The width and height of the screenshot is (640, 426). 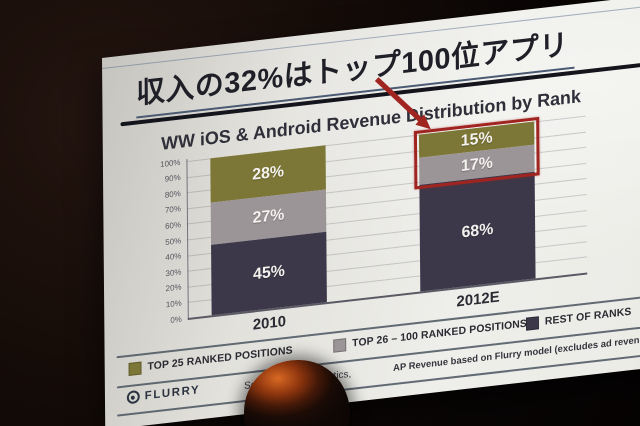 I want to click on y-axis-tick-label: 70%, so click(x=172, y=210).